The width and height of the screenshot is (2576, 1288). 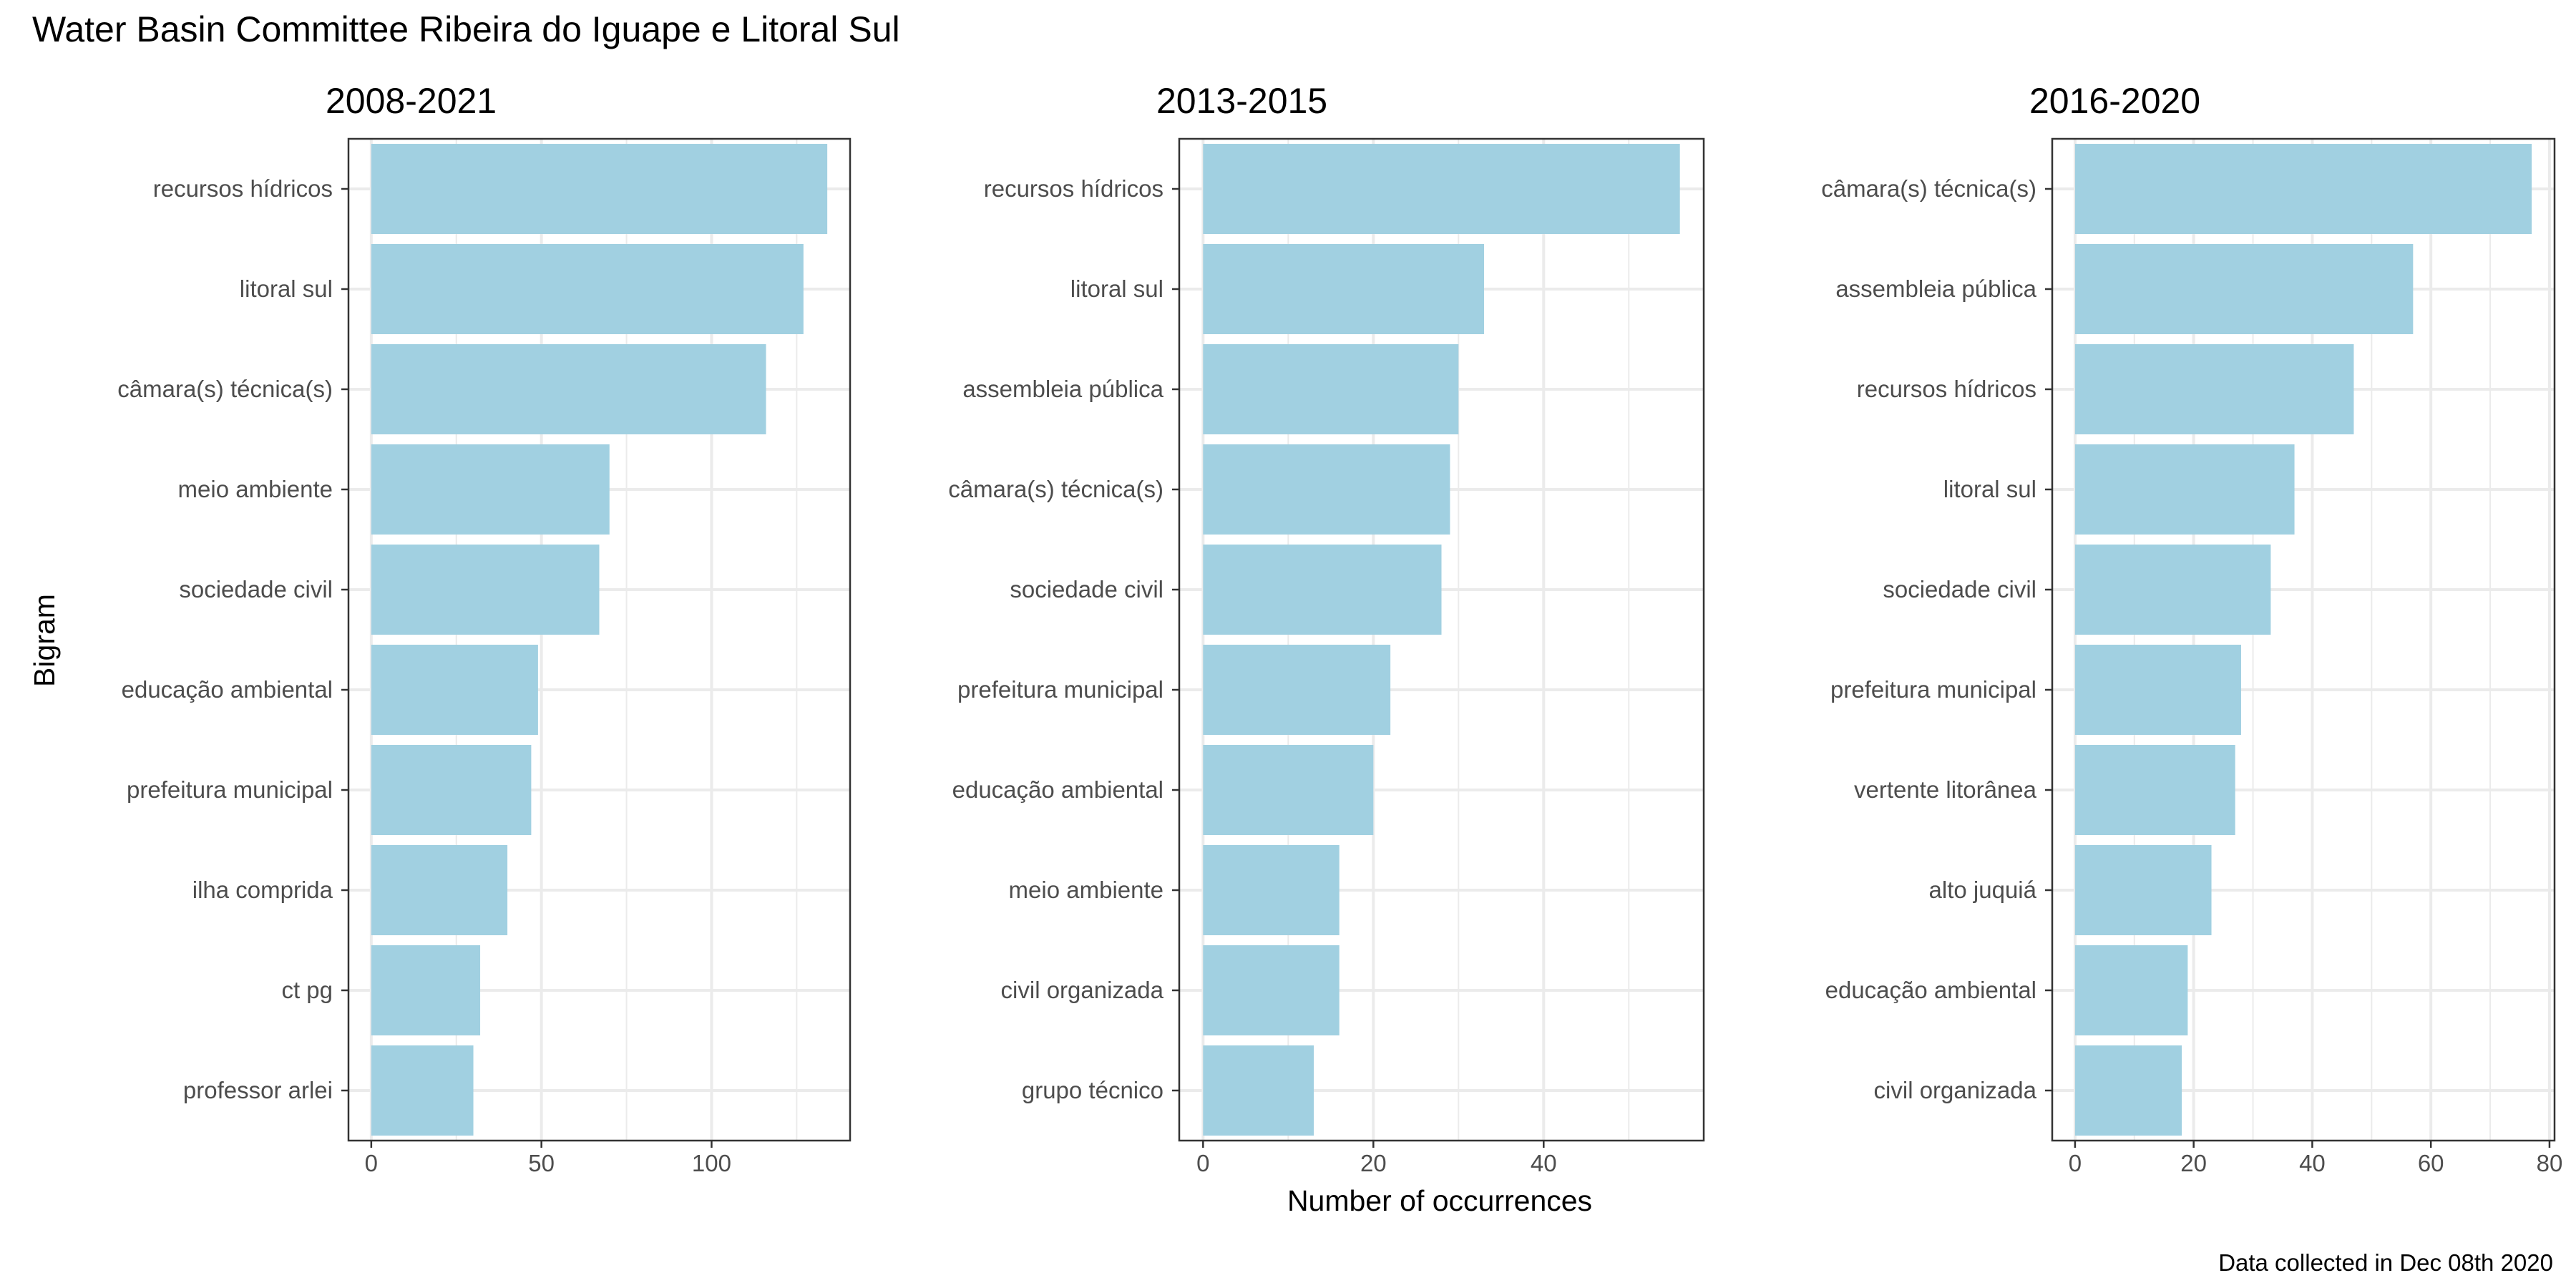 What do you see at coordinates (711, 1163) in the screenshot?
I see `x-tick-label: 100` at bounding box center [711, 1163].